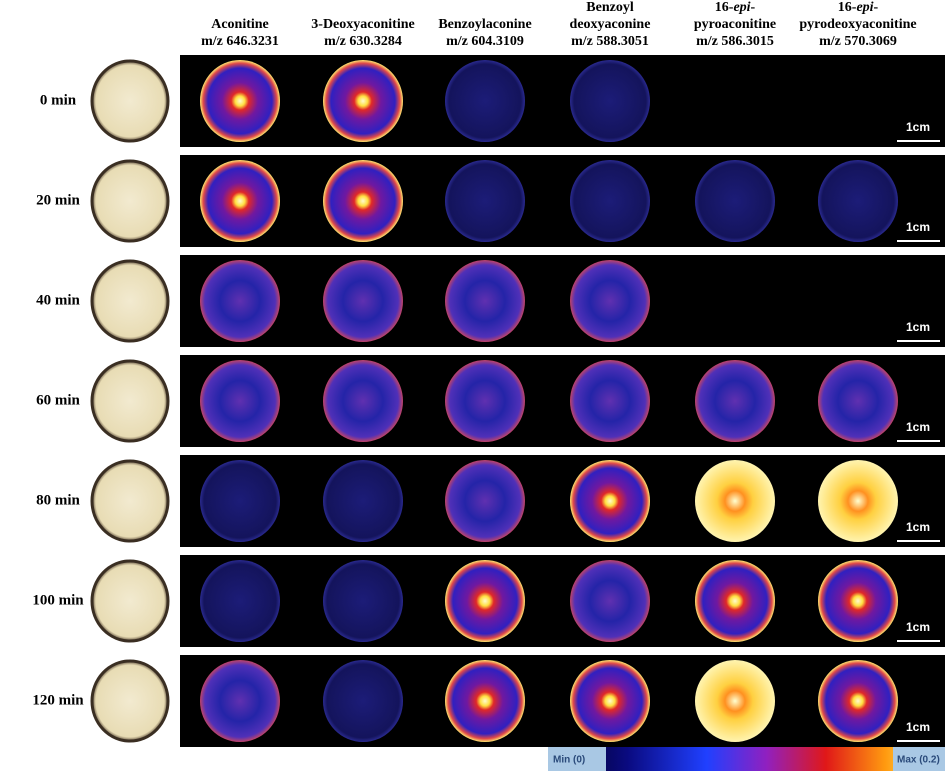 The width and height of the screenshot is (948, 773). I want to click on colorbar-max-box, so click(919, 759).